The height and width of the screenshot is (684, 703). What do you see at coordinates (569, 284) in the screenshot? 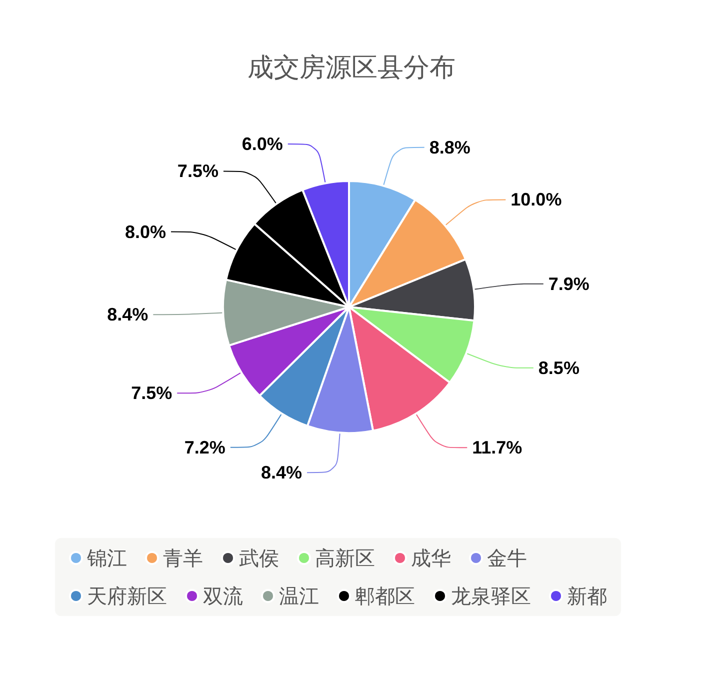
I see `data-label: 7.9%` at bounding box center [569, 284].